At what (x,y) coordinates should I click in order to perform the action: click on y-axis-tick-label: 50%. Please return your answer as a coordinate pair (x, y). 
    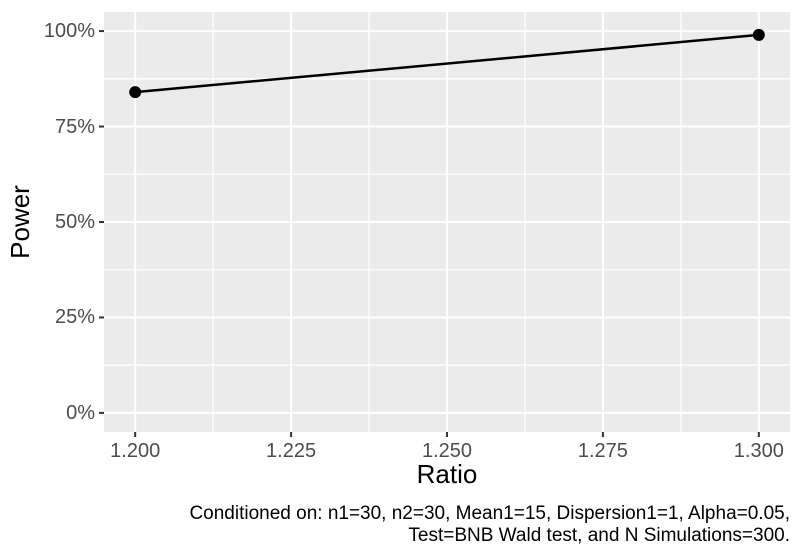
    Looking at the image, I should click on (74, 222).